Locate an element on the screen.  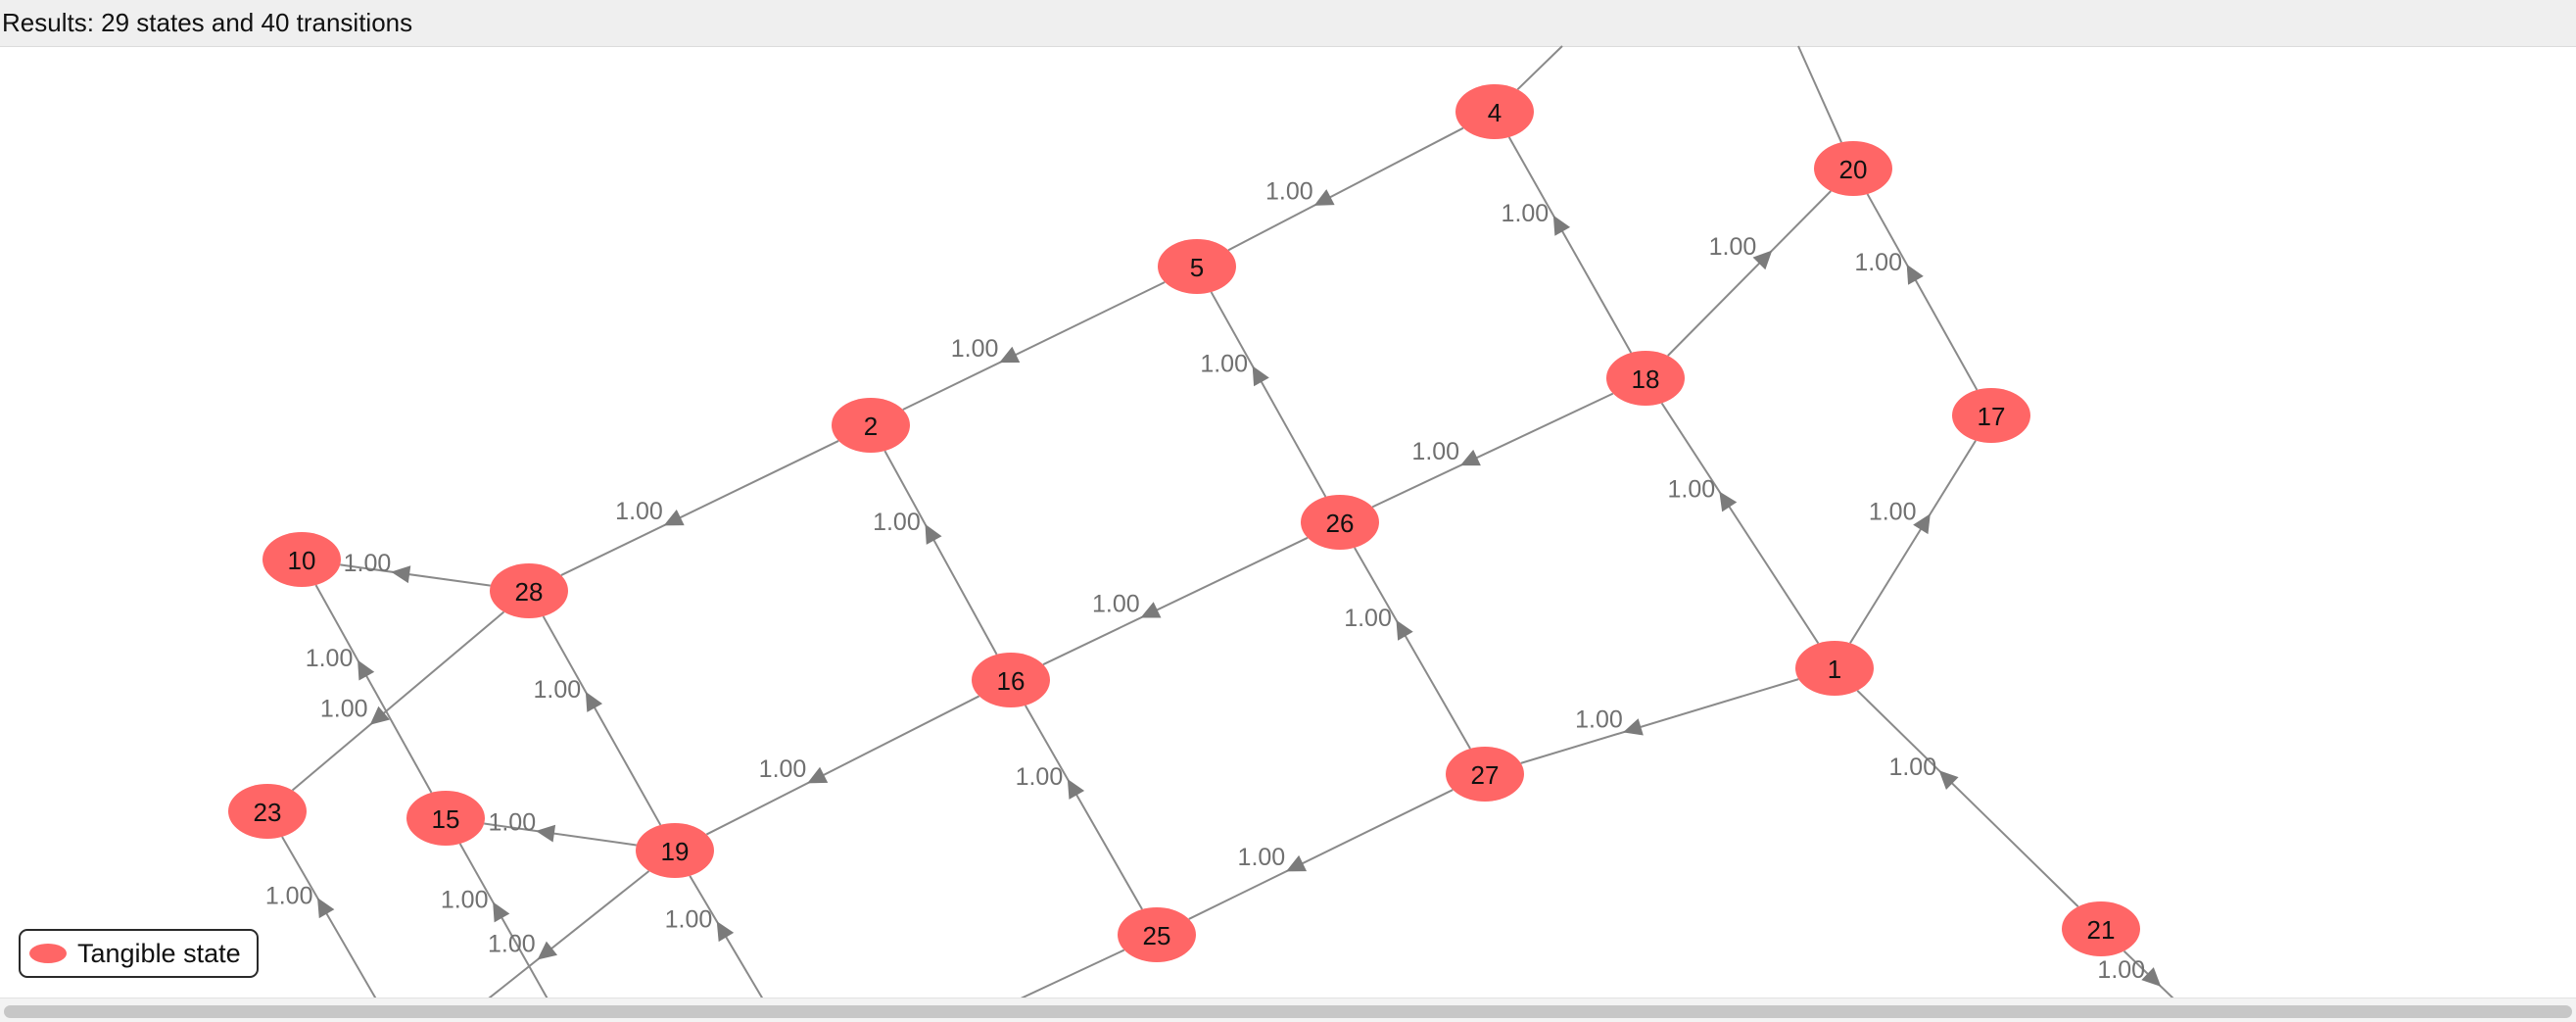
state-node-19: 19 is located at coordinates (675, 851).